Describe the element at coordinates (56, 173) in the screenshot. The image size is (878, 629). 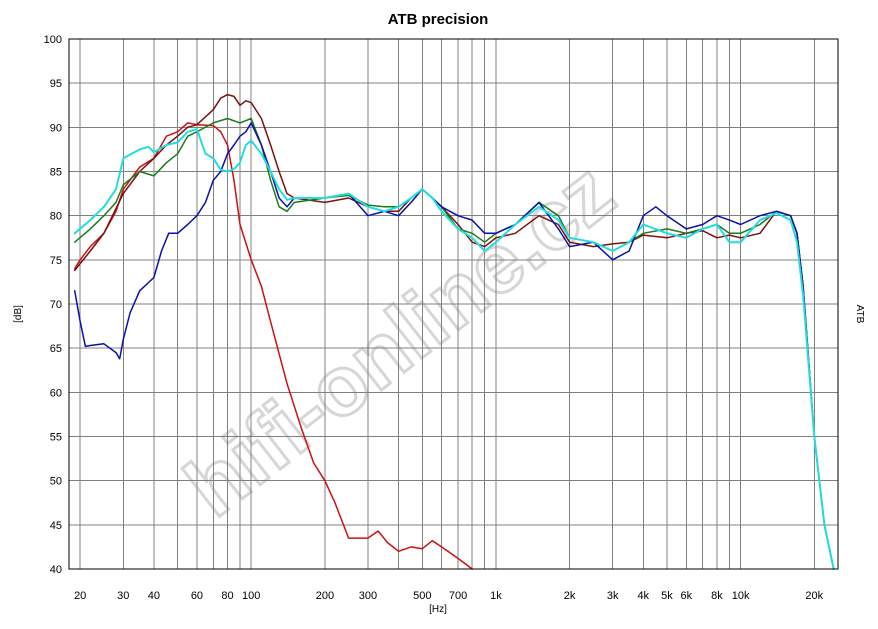
I see `y-tick-label: 85` at that location.